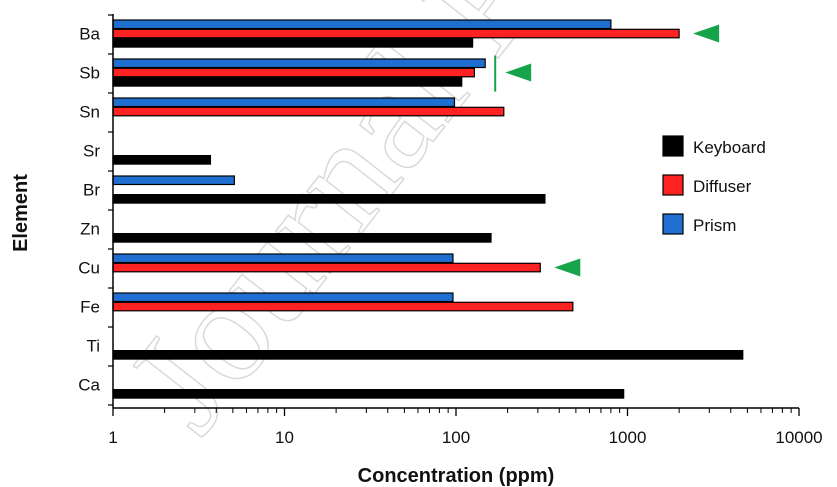 The width and height of the screenshot is (837, 487). I want to click on x-tick-label: 1, so click(112, 437).